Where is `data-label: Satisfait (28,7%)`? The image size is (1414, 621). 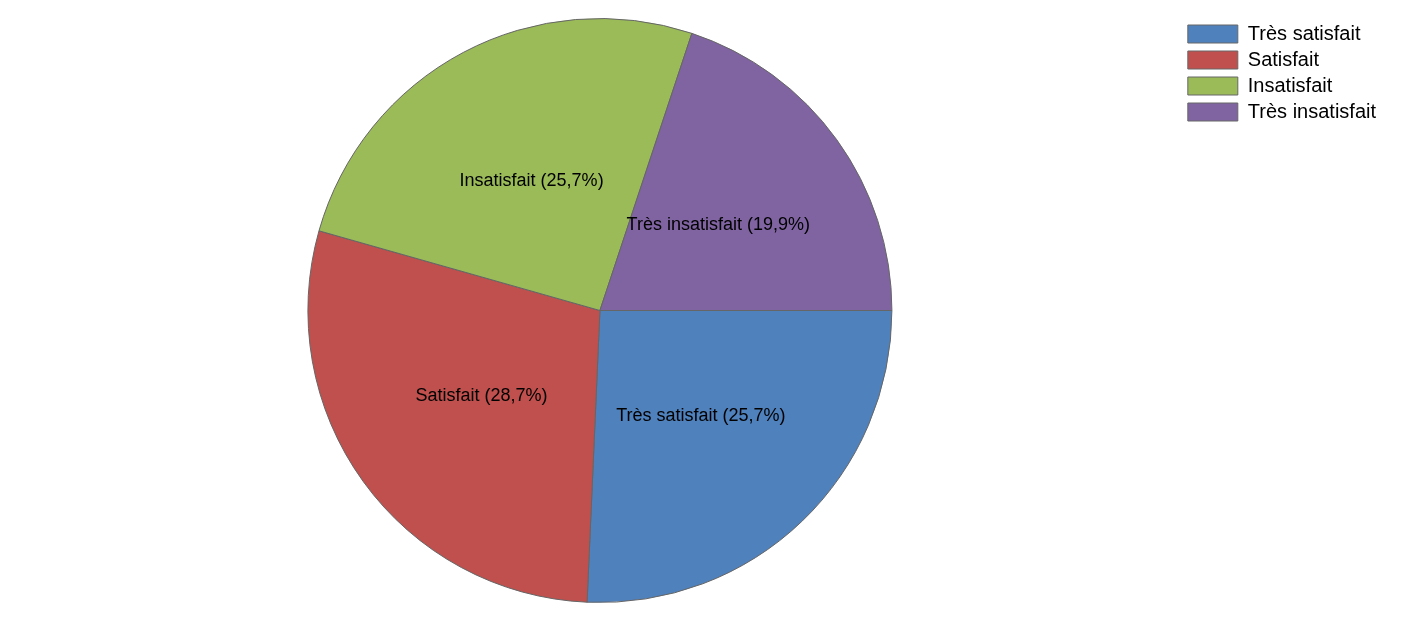
data-label: Satisfait (28,7%) is located at coordinates (481, 394).